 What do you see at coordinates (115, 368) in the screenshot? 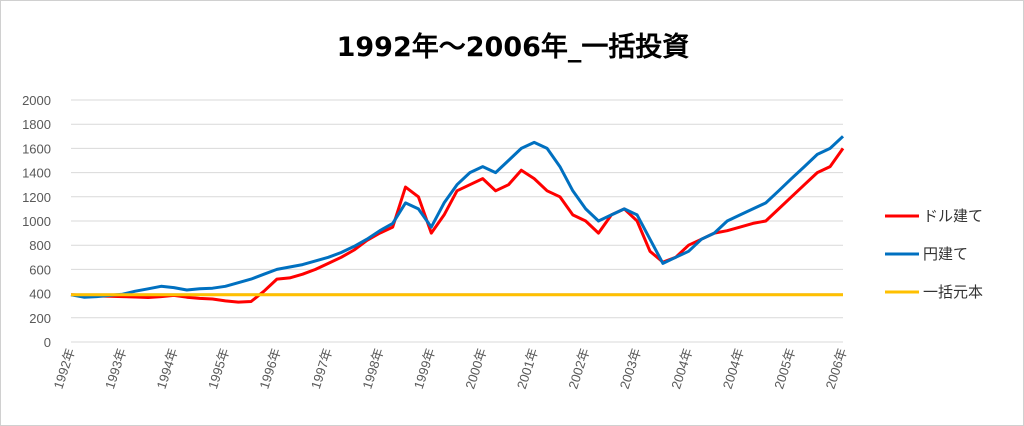
I see `x-tick-label: 1993年` at bounding box center [115, 368].